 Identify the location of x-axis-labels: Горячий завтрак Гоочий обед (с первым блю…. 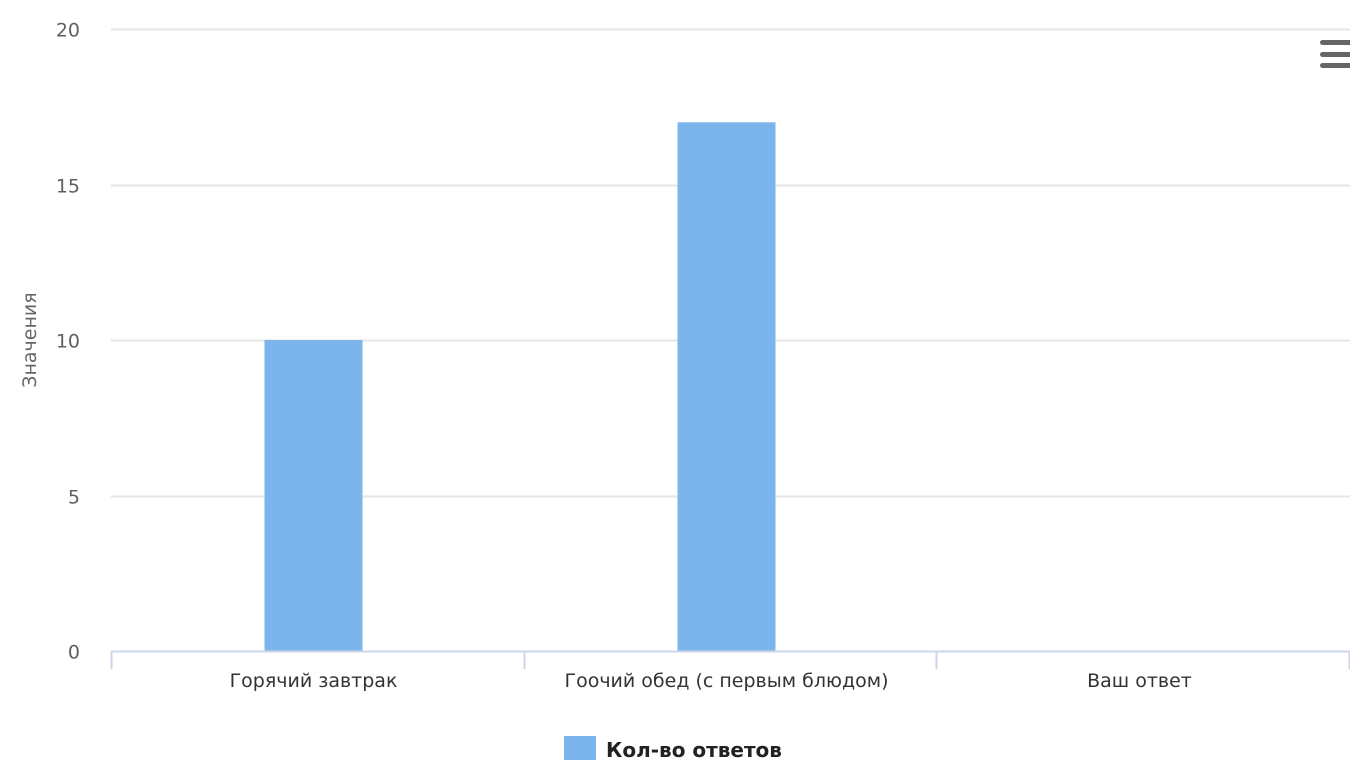
(711, 681).